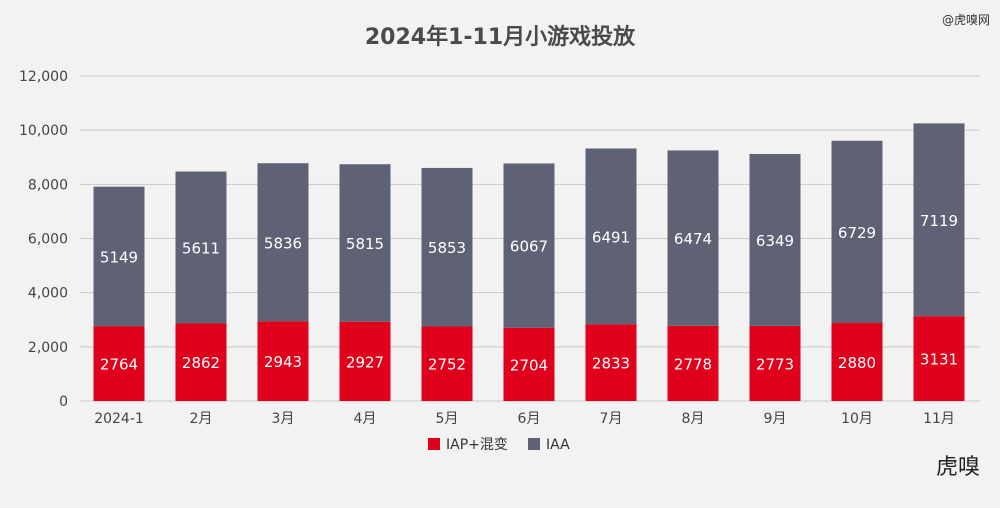 The image size is (1000, 508). I want to click on bar-value-label: 5149, so click(119, 257).